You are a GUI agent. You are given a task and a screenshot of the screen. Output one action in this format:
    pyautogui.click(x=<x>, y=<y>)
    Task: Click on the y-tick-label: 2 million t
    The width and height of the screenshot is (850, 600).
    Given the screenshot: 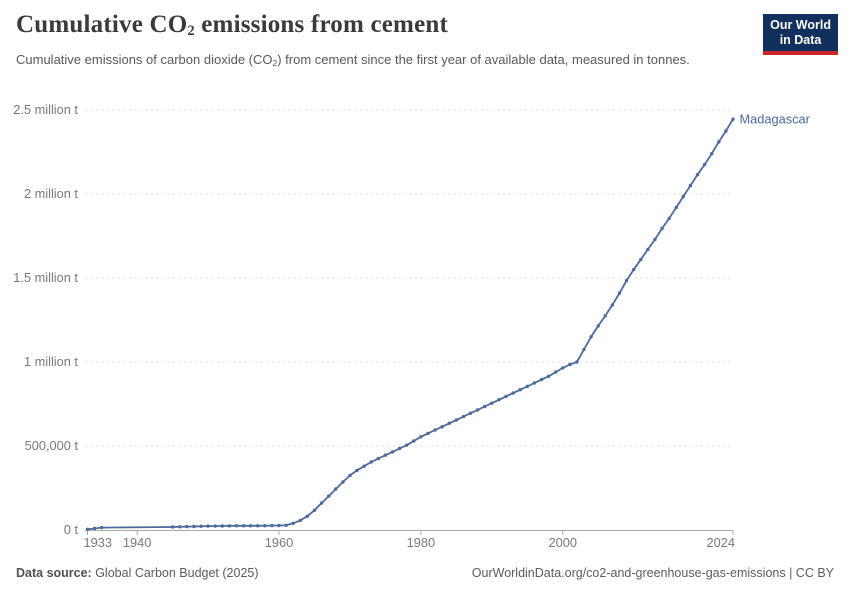 What is the action you would take?
    pyautogui.click(x=51, y=193)
    